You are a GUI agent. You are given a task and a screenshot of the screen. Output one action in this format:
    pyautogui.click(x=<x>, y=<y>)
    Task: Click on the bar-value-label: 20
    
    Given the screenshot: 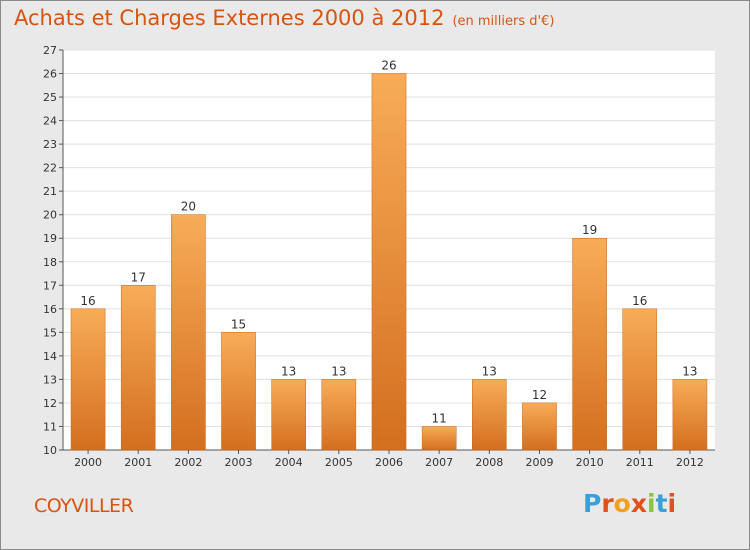 What is the action you would take?
    pyautogui.click(x=188, y=207)
    